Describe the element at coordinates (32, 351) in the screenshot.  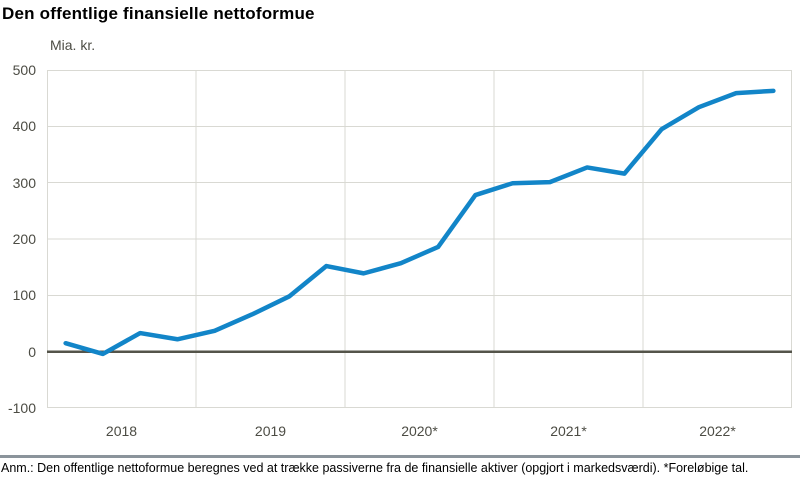
I see `y-tick-label-0: 0` at that location.